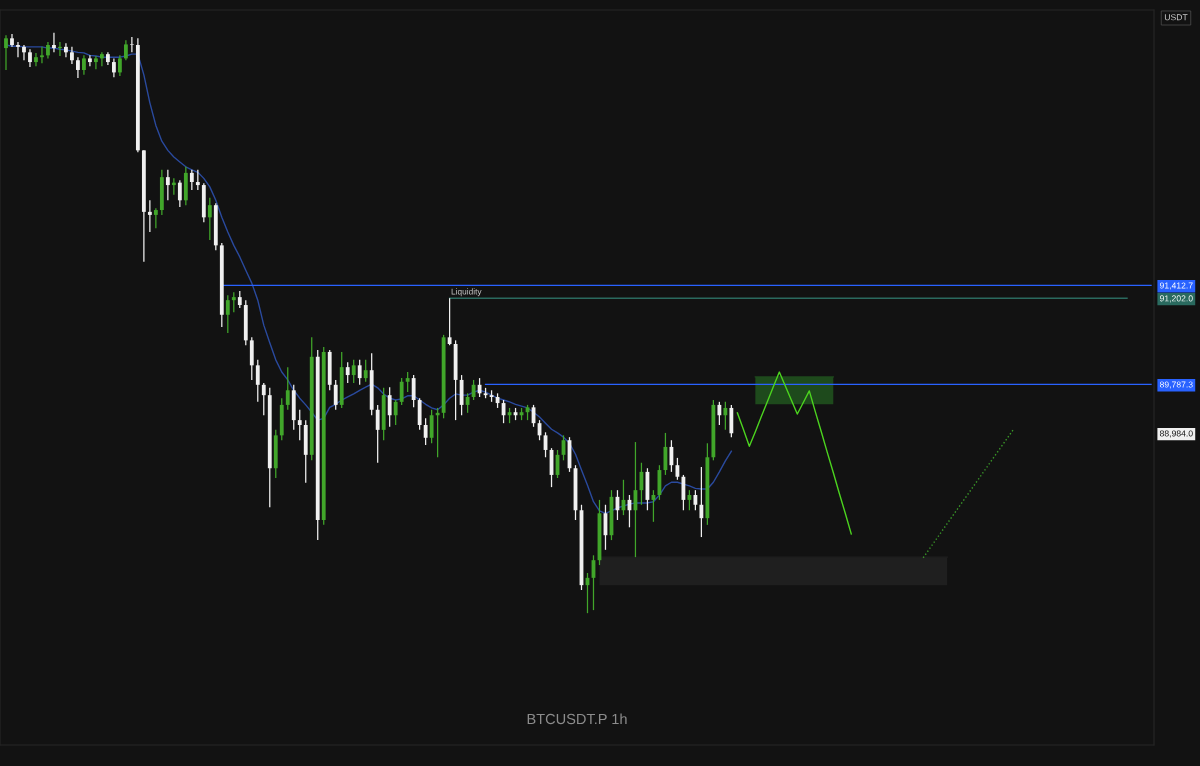  I want to click on text: BTCUSDT.P 1h, so click(577, 719).